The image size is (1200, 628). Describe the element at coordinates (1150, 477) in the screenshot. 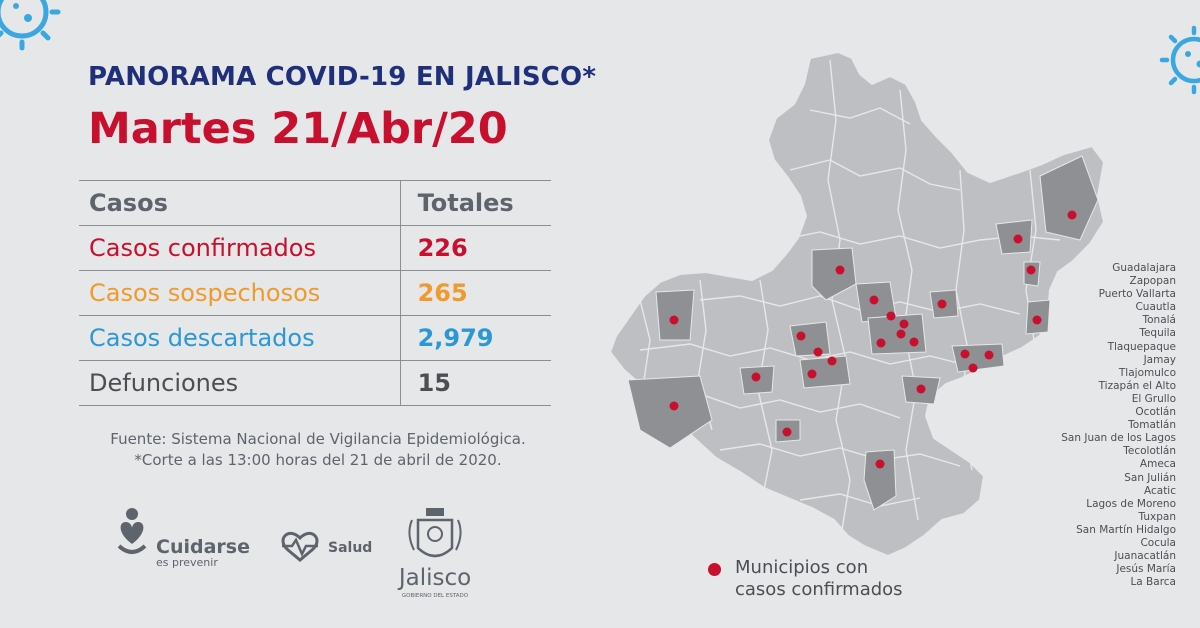

I see `municipality-list-item: San Julián` at that location.